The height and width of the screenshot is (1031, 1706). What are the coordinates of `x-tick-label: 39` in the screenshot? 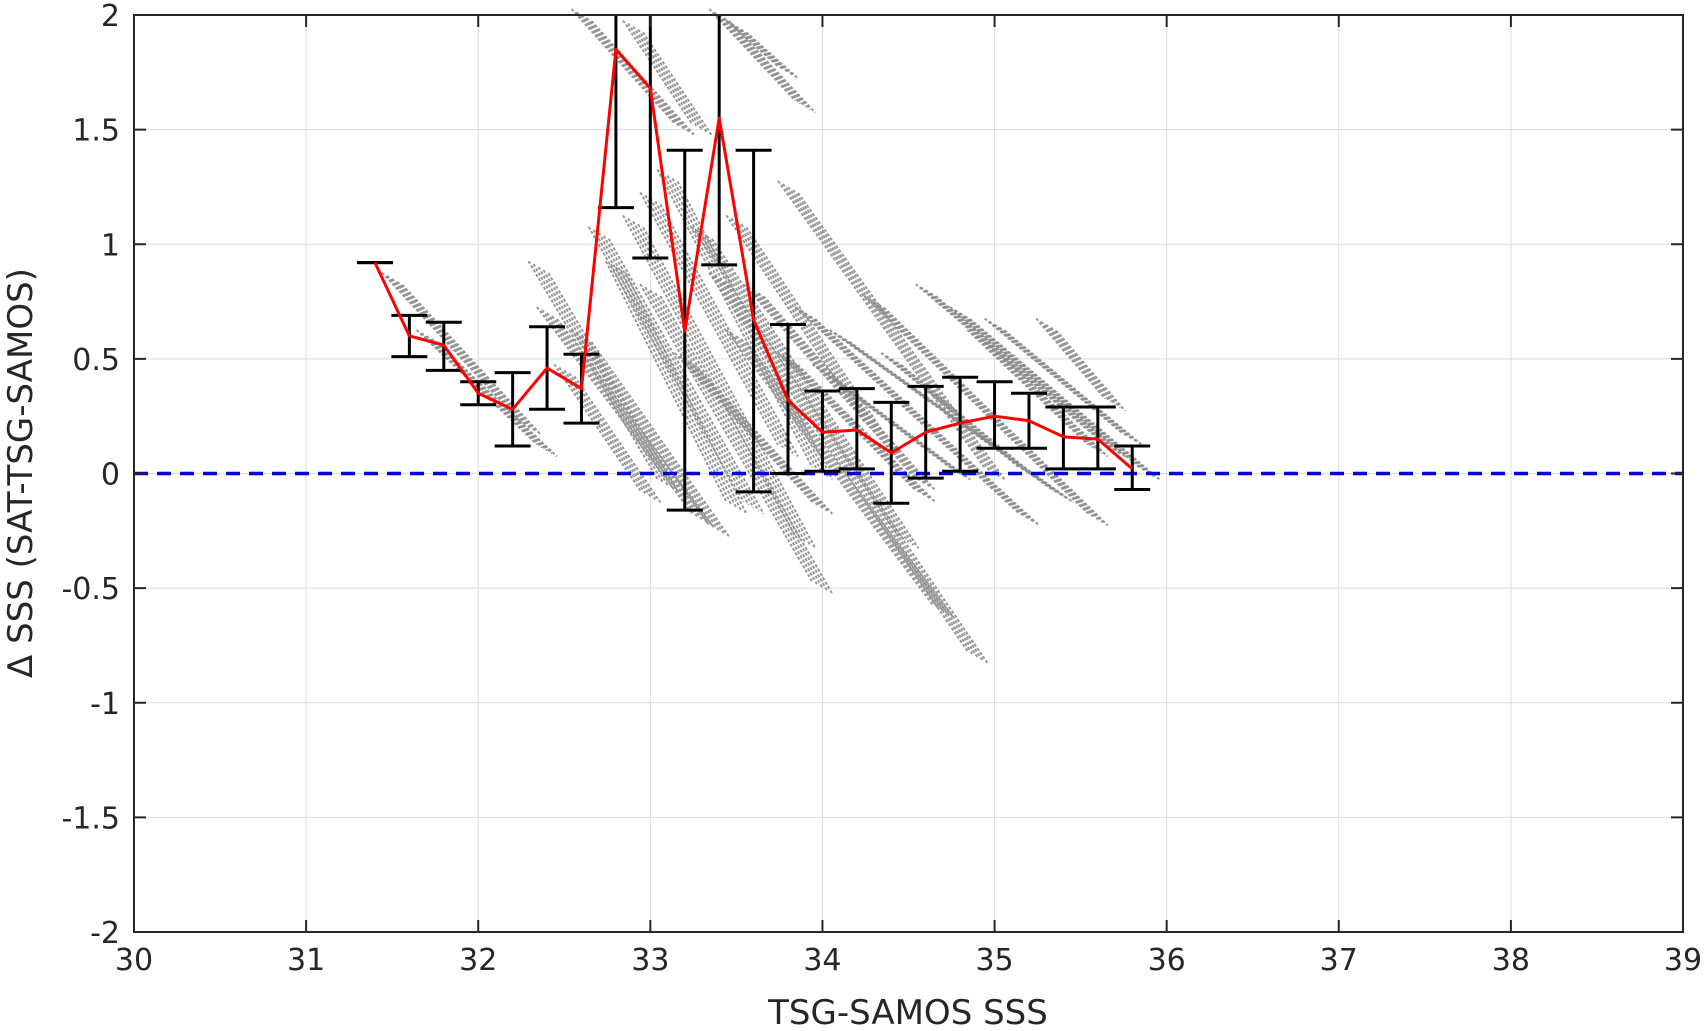 It's located at (1683, 960).